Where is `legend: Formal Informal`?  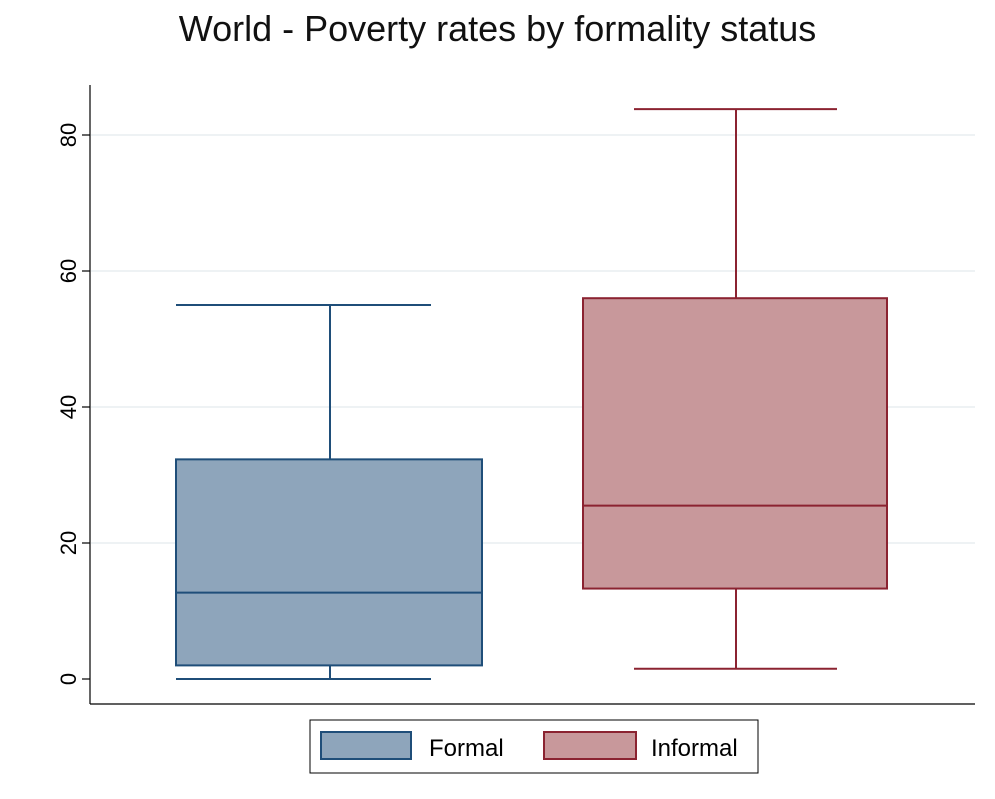
legend: Formal Informal is located at coordinates (534, 746).